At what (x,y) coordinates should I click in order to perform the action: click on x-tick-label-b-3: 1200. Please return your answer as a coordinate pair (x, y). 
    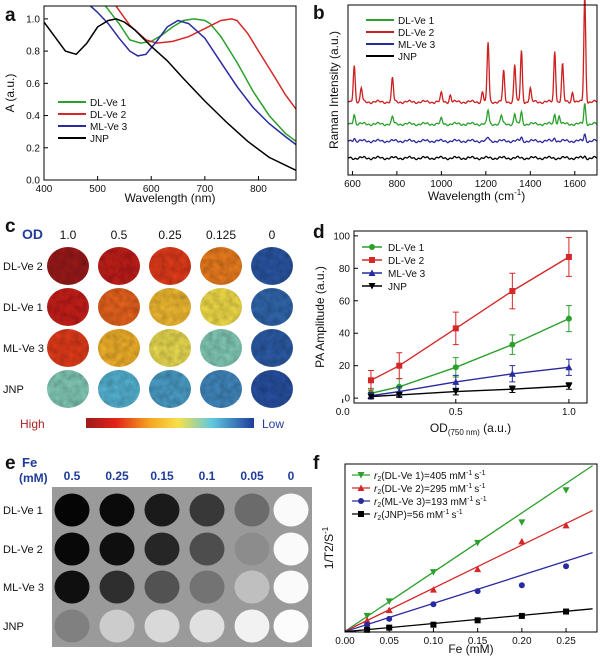
    Looking at the image, I should click on (486, 184).